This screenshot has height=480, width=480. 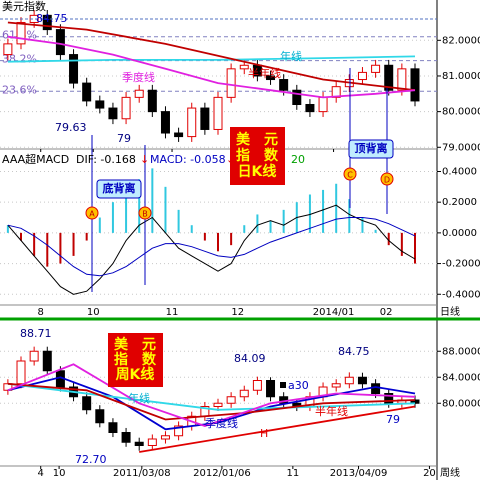 I want to click on y-tick-label: -0.2000, so click(x=461, y=264).